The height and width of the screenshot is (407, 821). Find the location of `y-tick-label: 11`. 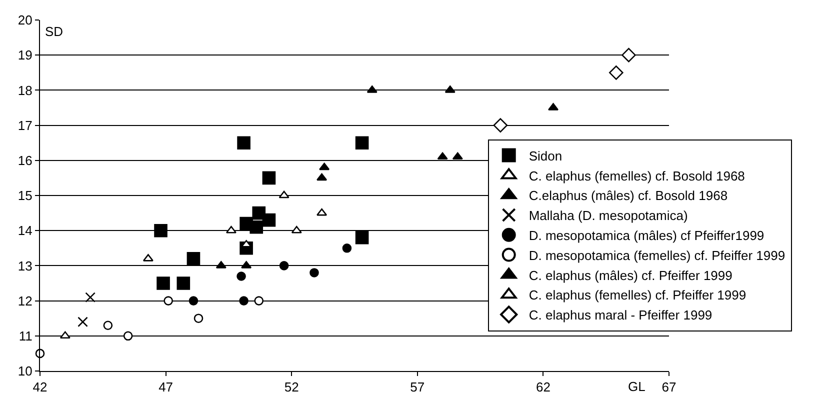

y-tick-label: 11 is located at coordinates (25, 336).